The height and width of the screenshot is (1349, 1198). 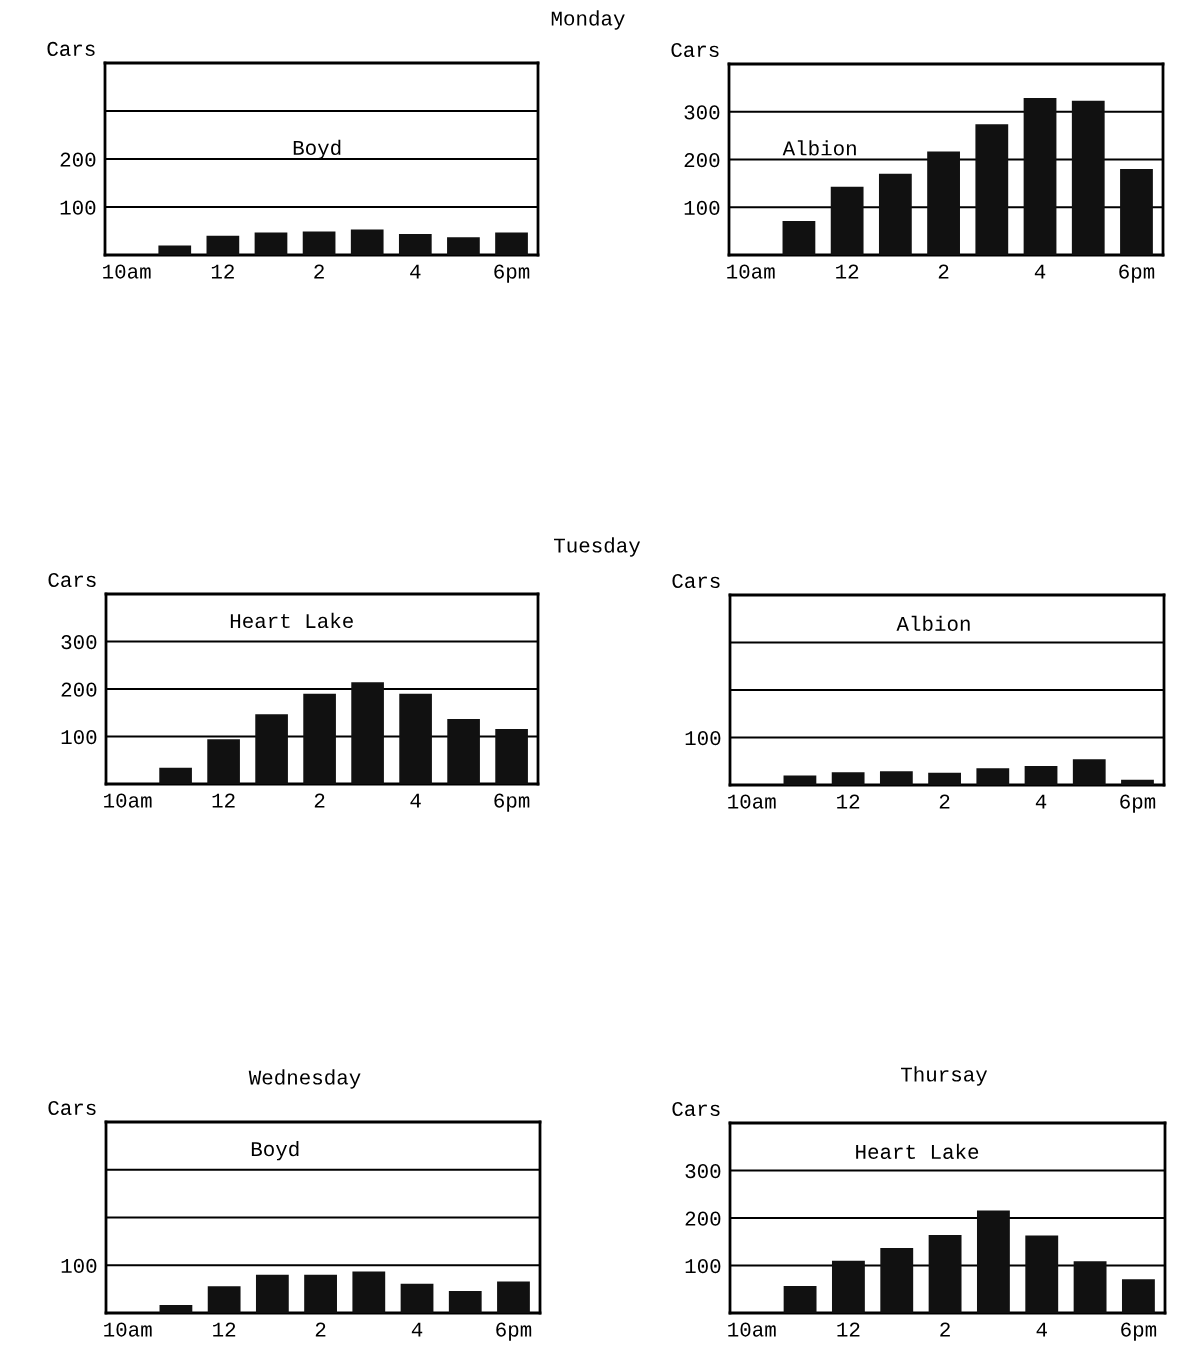 I want to click on text: Tuesday, so click(x=597, y=547).